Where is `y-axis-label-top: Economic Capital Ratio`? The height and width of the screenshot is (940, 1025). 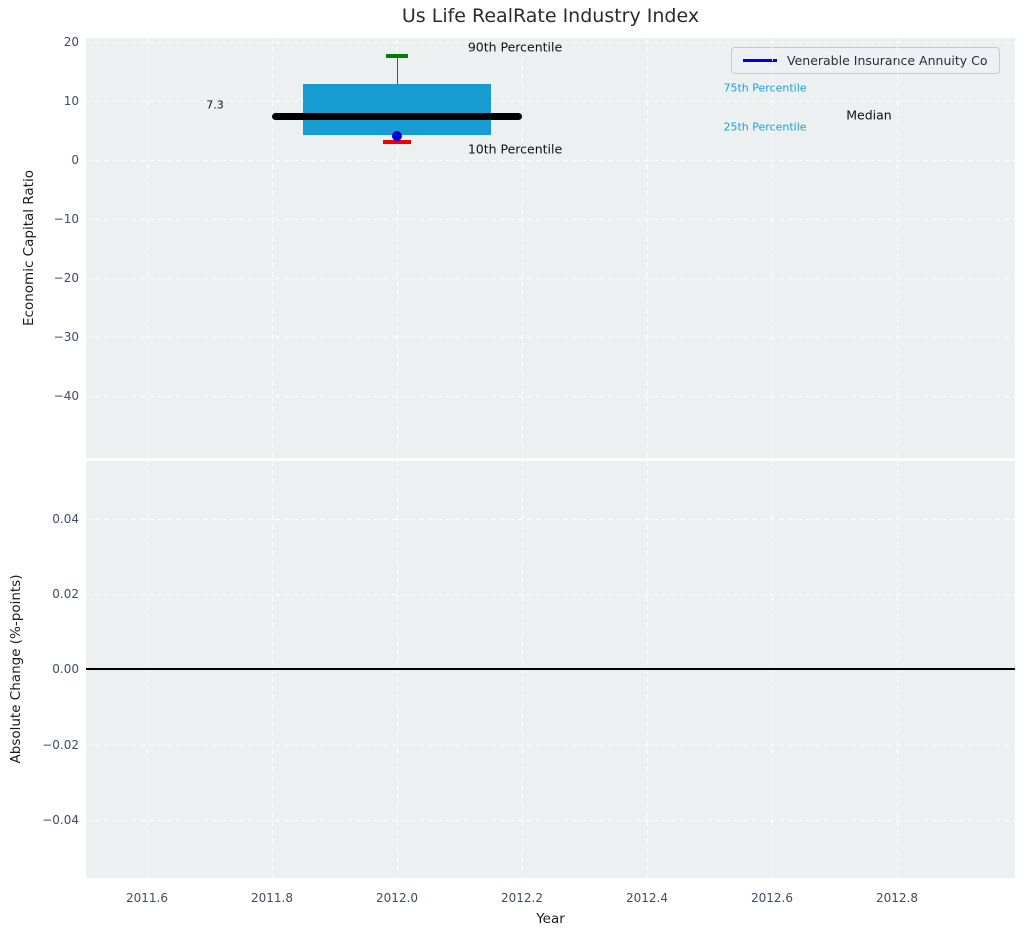
y-axis-label-top: Economic Capital Ratio is located at coordinates (29, 248).